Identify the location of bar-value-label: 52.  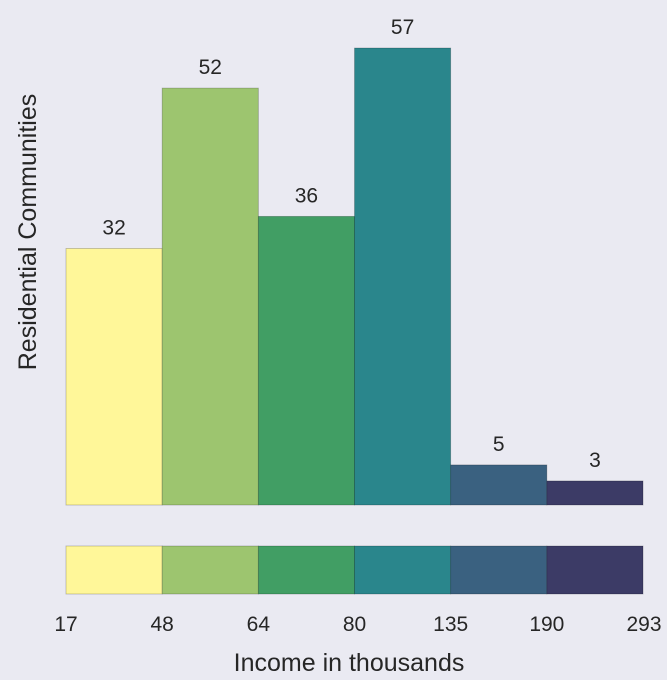
(210, 67).